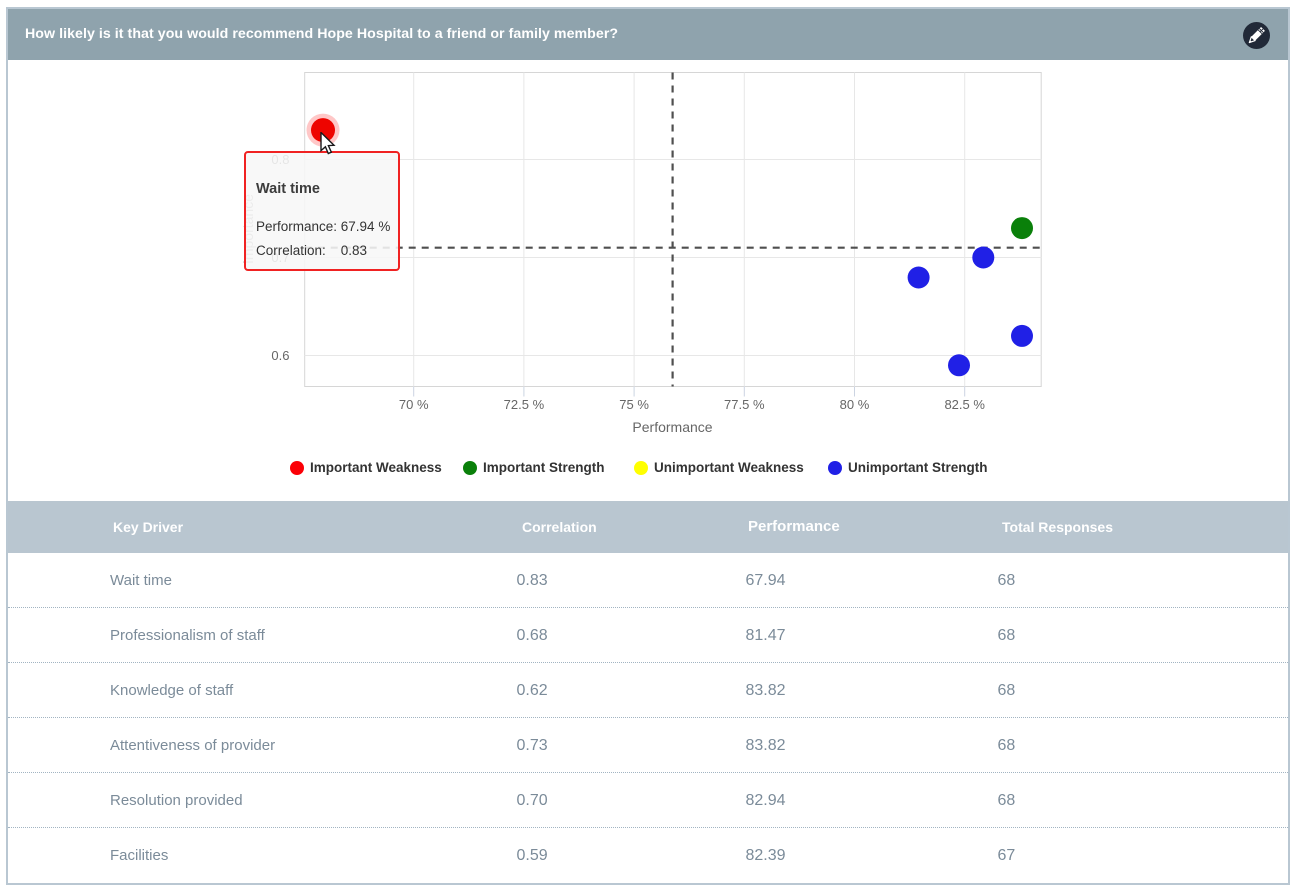 This screenshot has height=891, width=1297. What do you see at coordinates (855, 404) in the screenshot?
I see `svg-text: 80 %` at bounding box center [855, 404].